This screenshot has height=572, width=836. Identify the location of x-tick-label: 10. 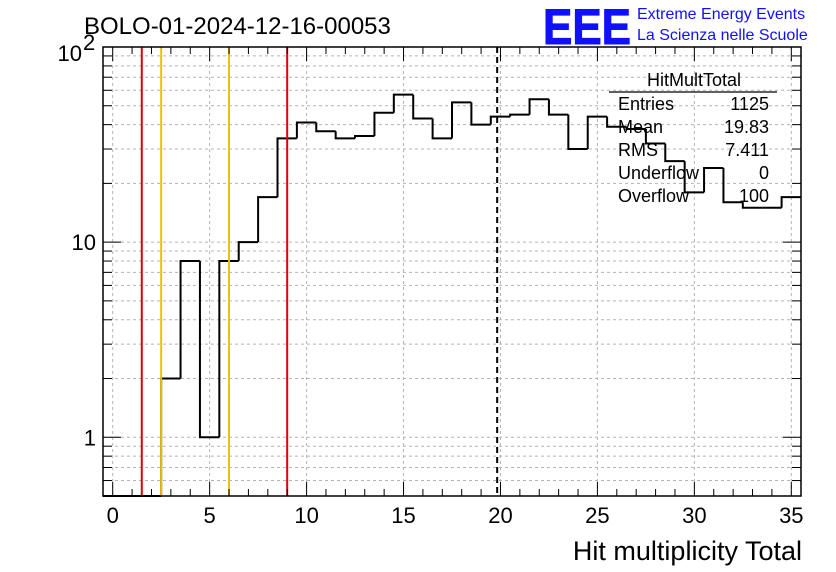
(306, 515).